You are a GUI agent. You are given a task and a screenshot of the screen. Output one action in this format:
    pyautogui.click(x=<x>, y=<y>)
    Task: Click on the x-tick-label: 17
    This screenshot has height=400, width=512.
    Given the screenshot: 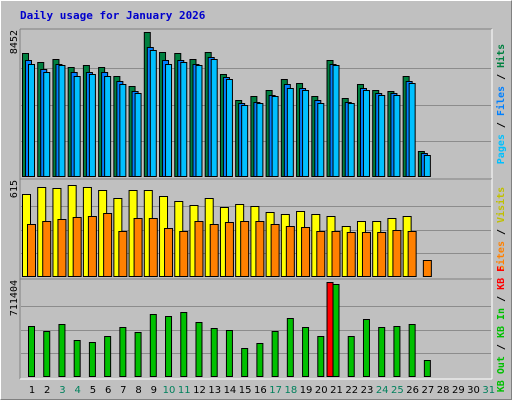 What is the action you would take?
    pyautogui.click(x=275, y=390)
    